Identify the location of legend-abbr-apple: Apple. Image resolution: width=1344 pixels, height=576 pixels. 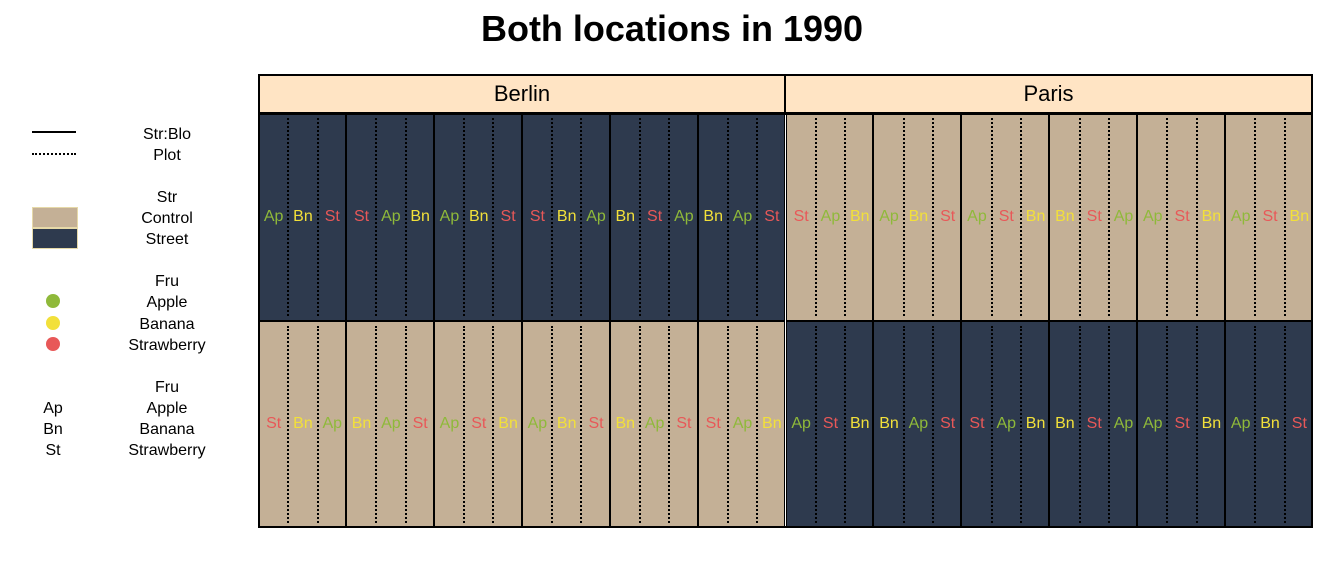
(167, 408).